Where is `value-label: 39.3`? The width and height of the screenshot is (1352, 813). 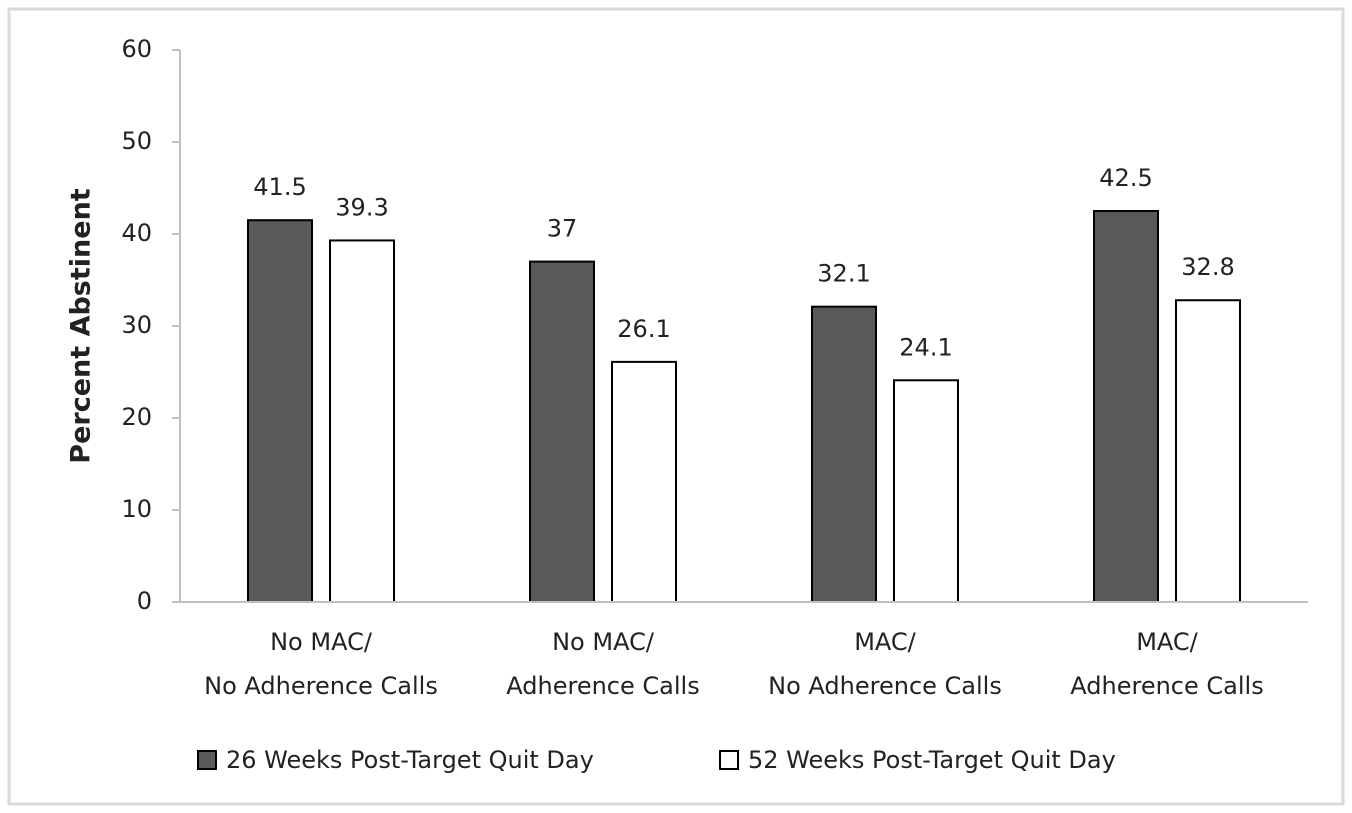 value-label: 39.3 is located at coordinates (361, 207).